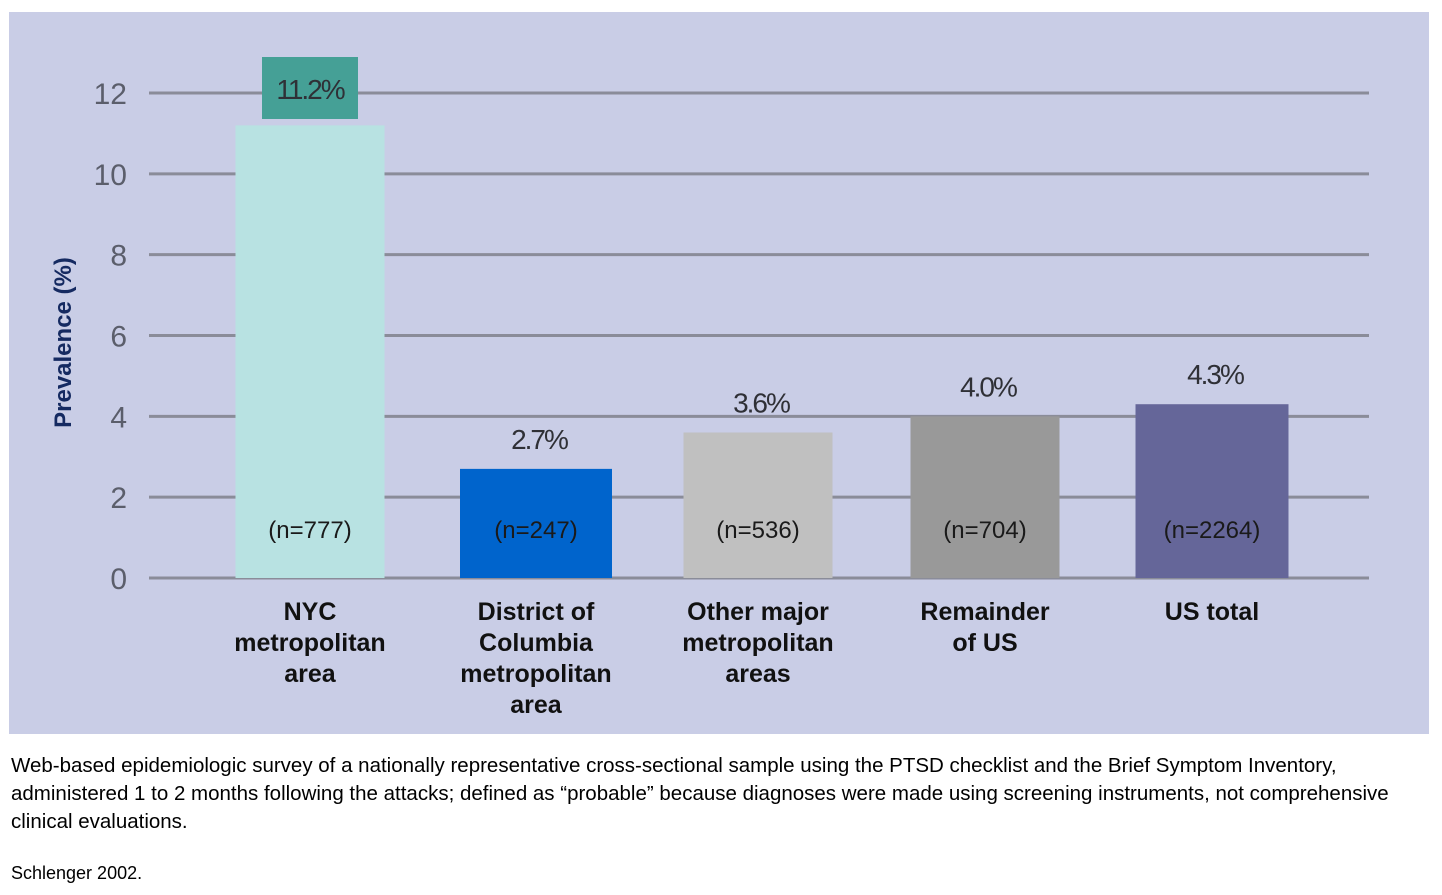  I want to click on bar-sample-size: (n=247), so click(535, 530).